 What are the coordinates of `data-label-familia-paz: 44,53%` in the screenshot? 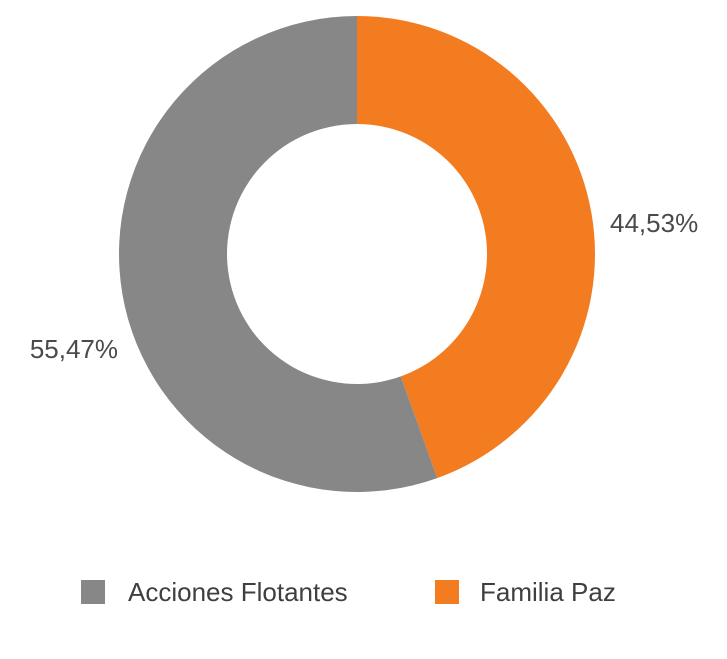 It's located at (654, 223).